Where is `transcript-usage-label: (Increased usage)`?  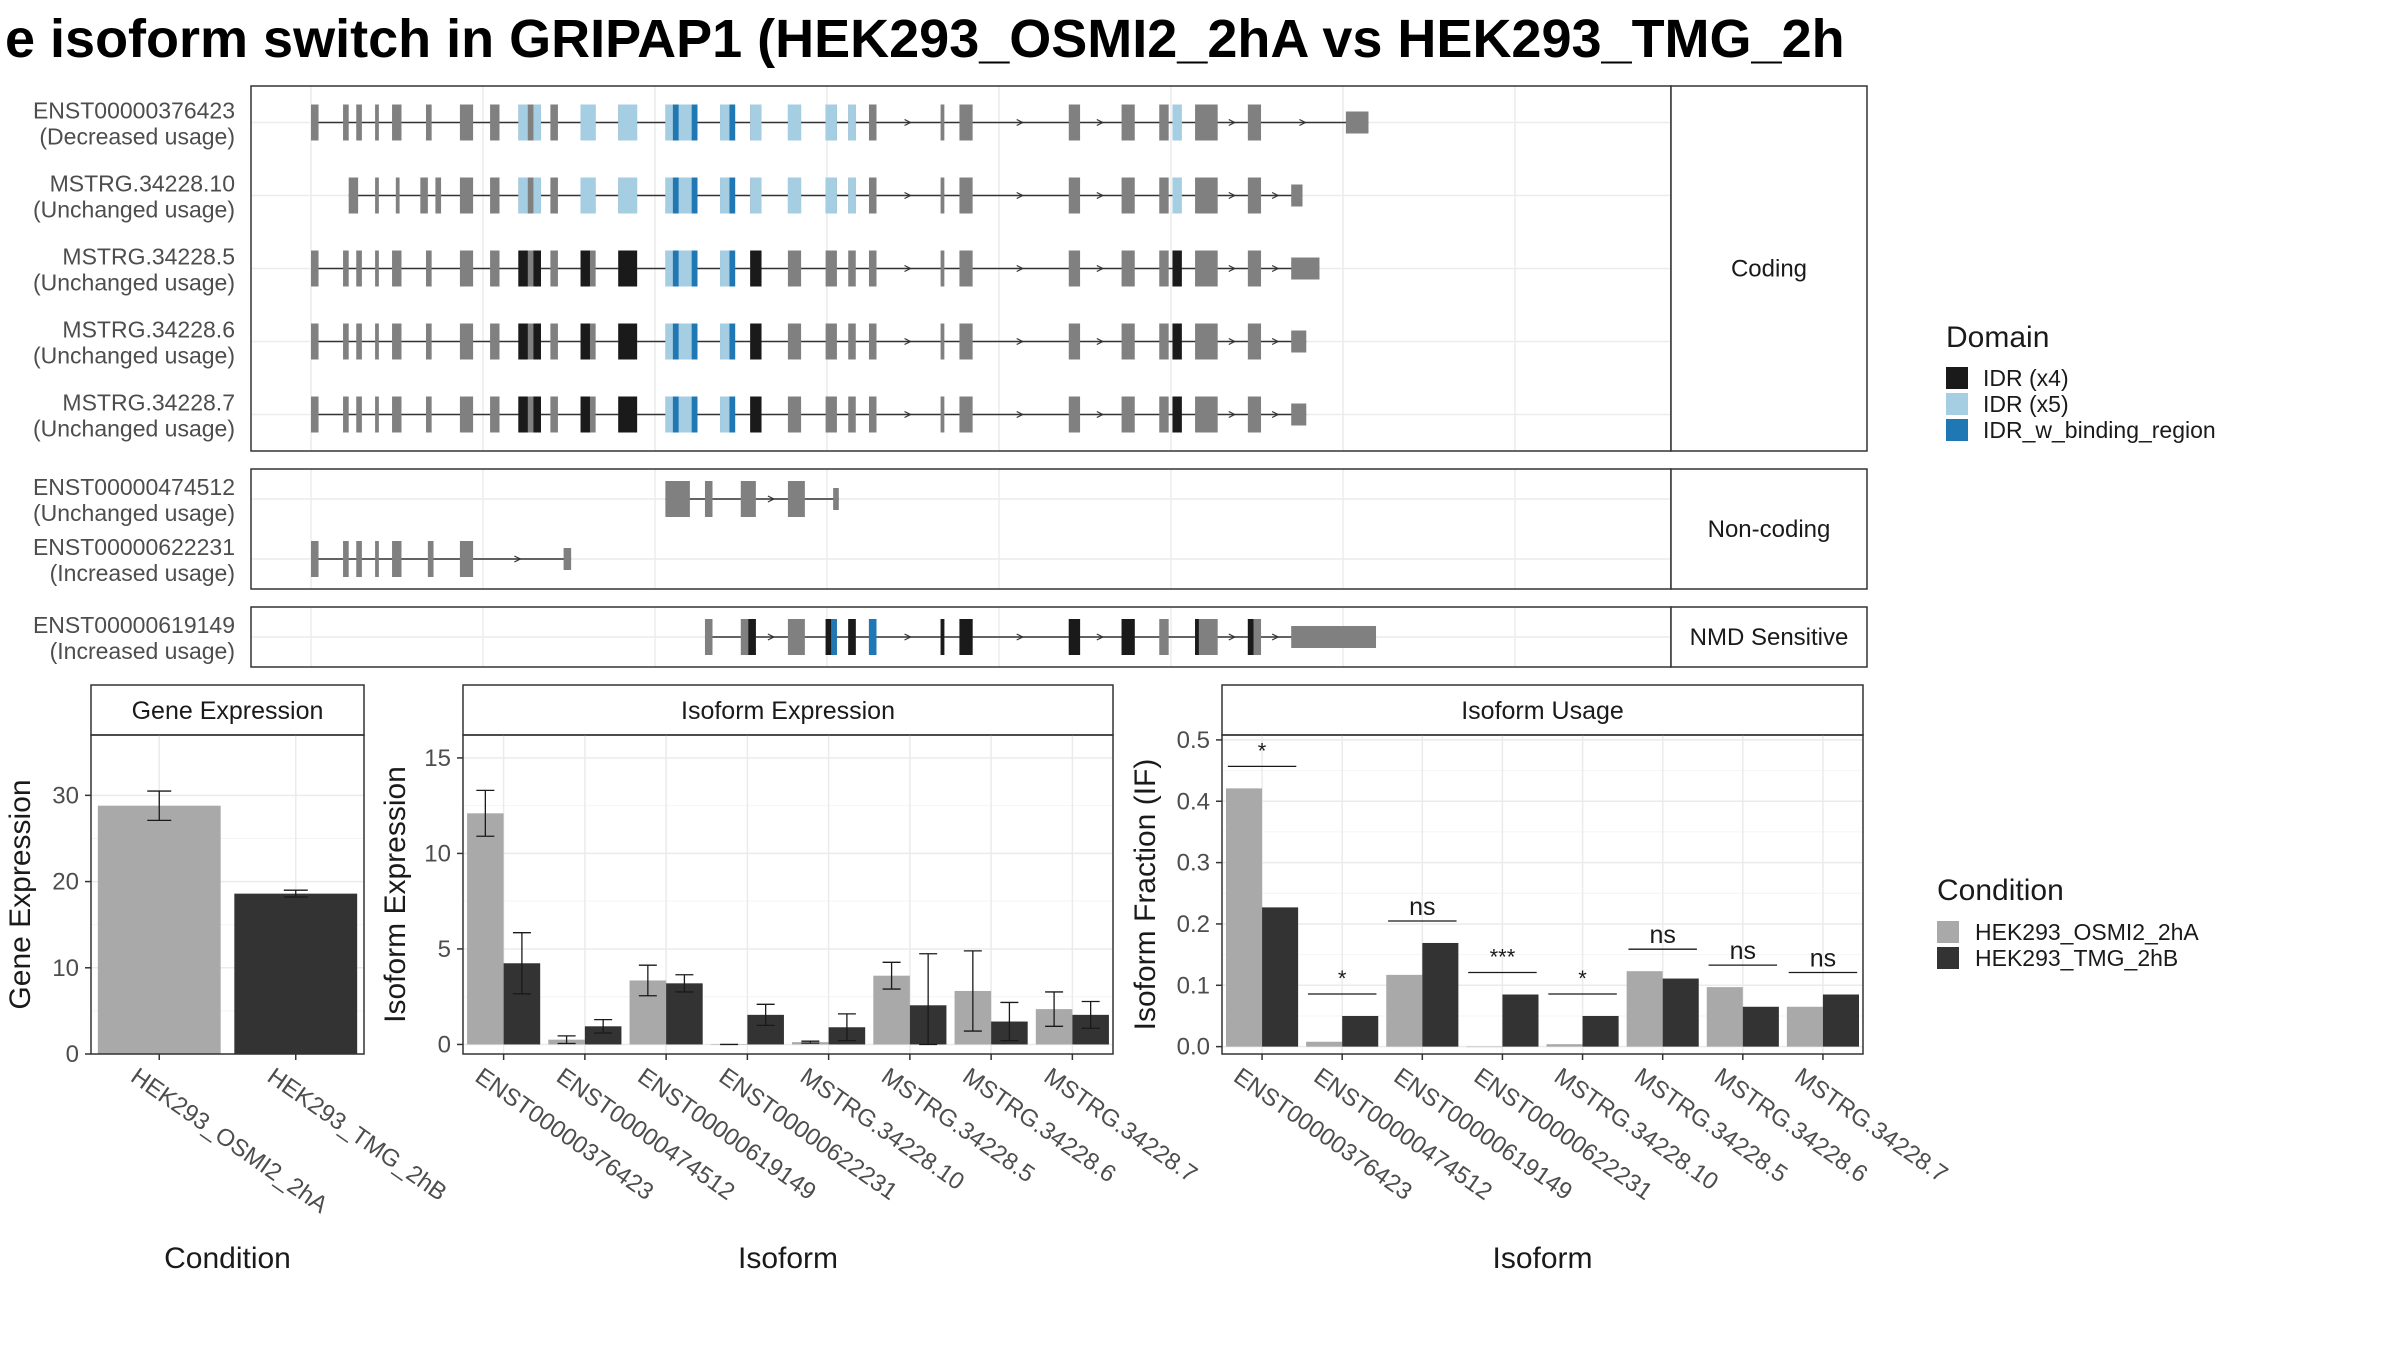
transcript-usage-label: (Increased usage) is located at coordinates (142, 573).